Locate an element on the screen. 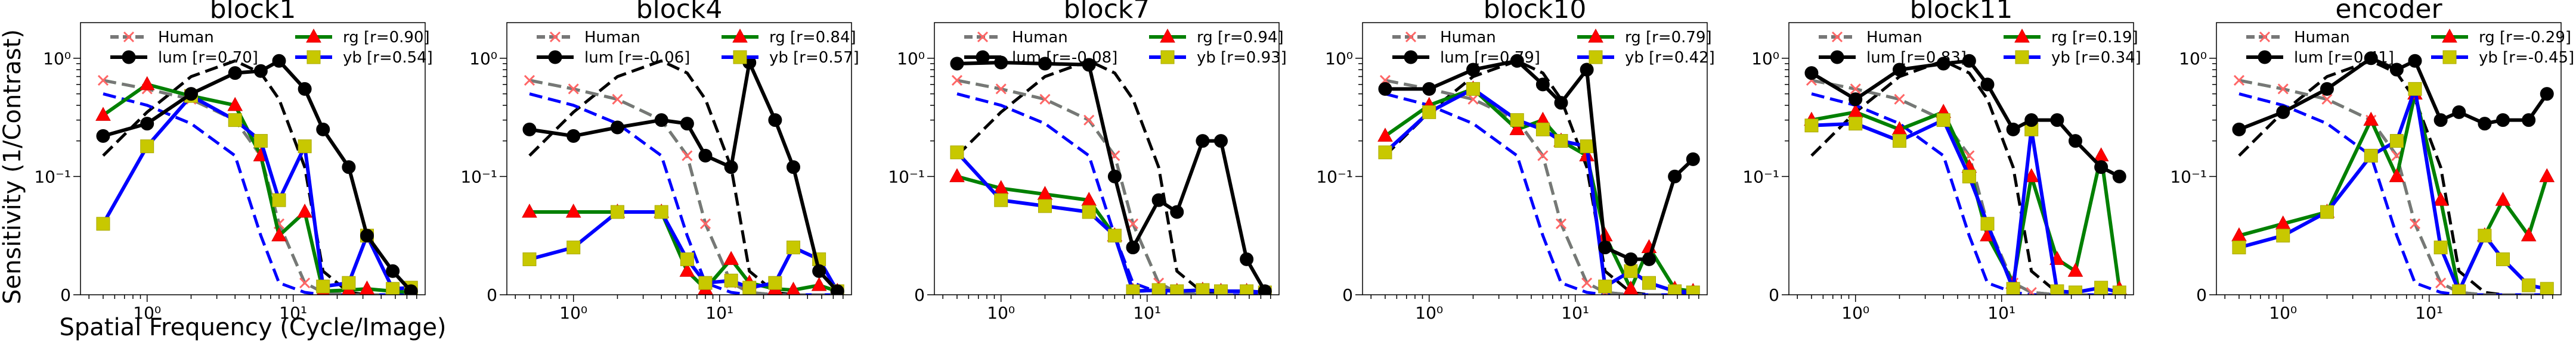  legend-label-lum: lum [r=0.70] is located at coordinates (208, 58).